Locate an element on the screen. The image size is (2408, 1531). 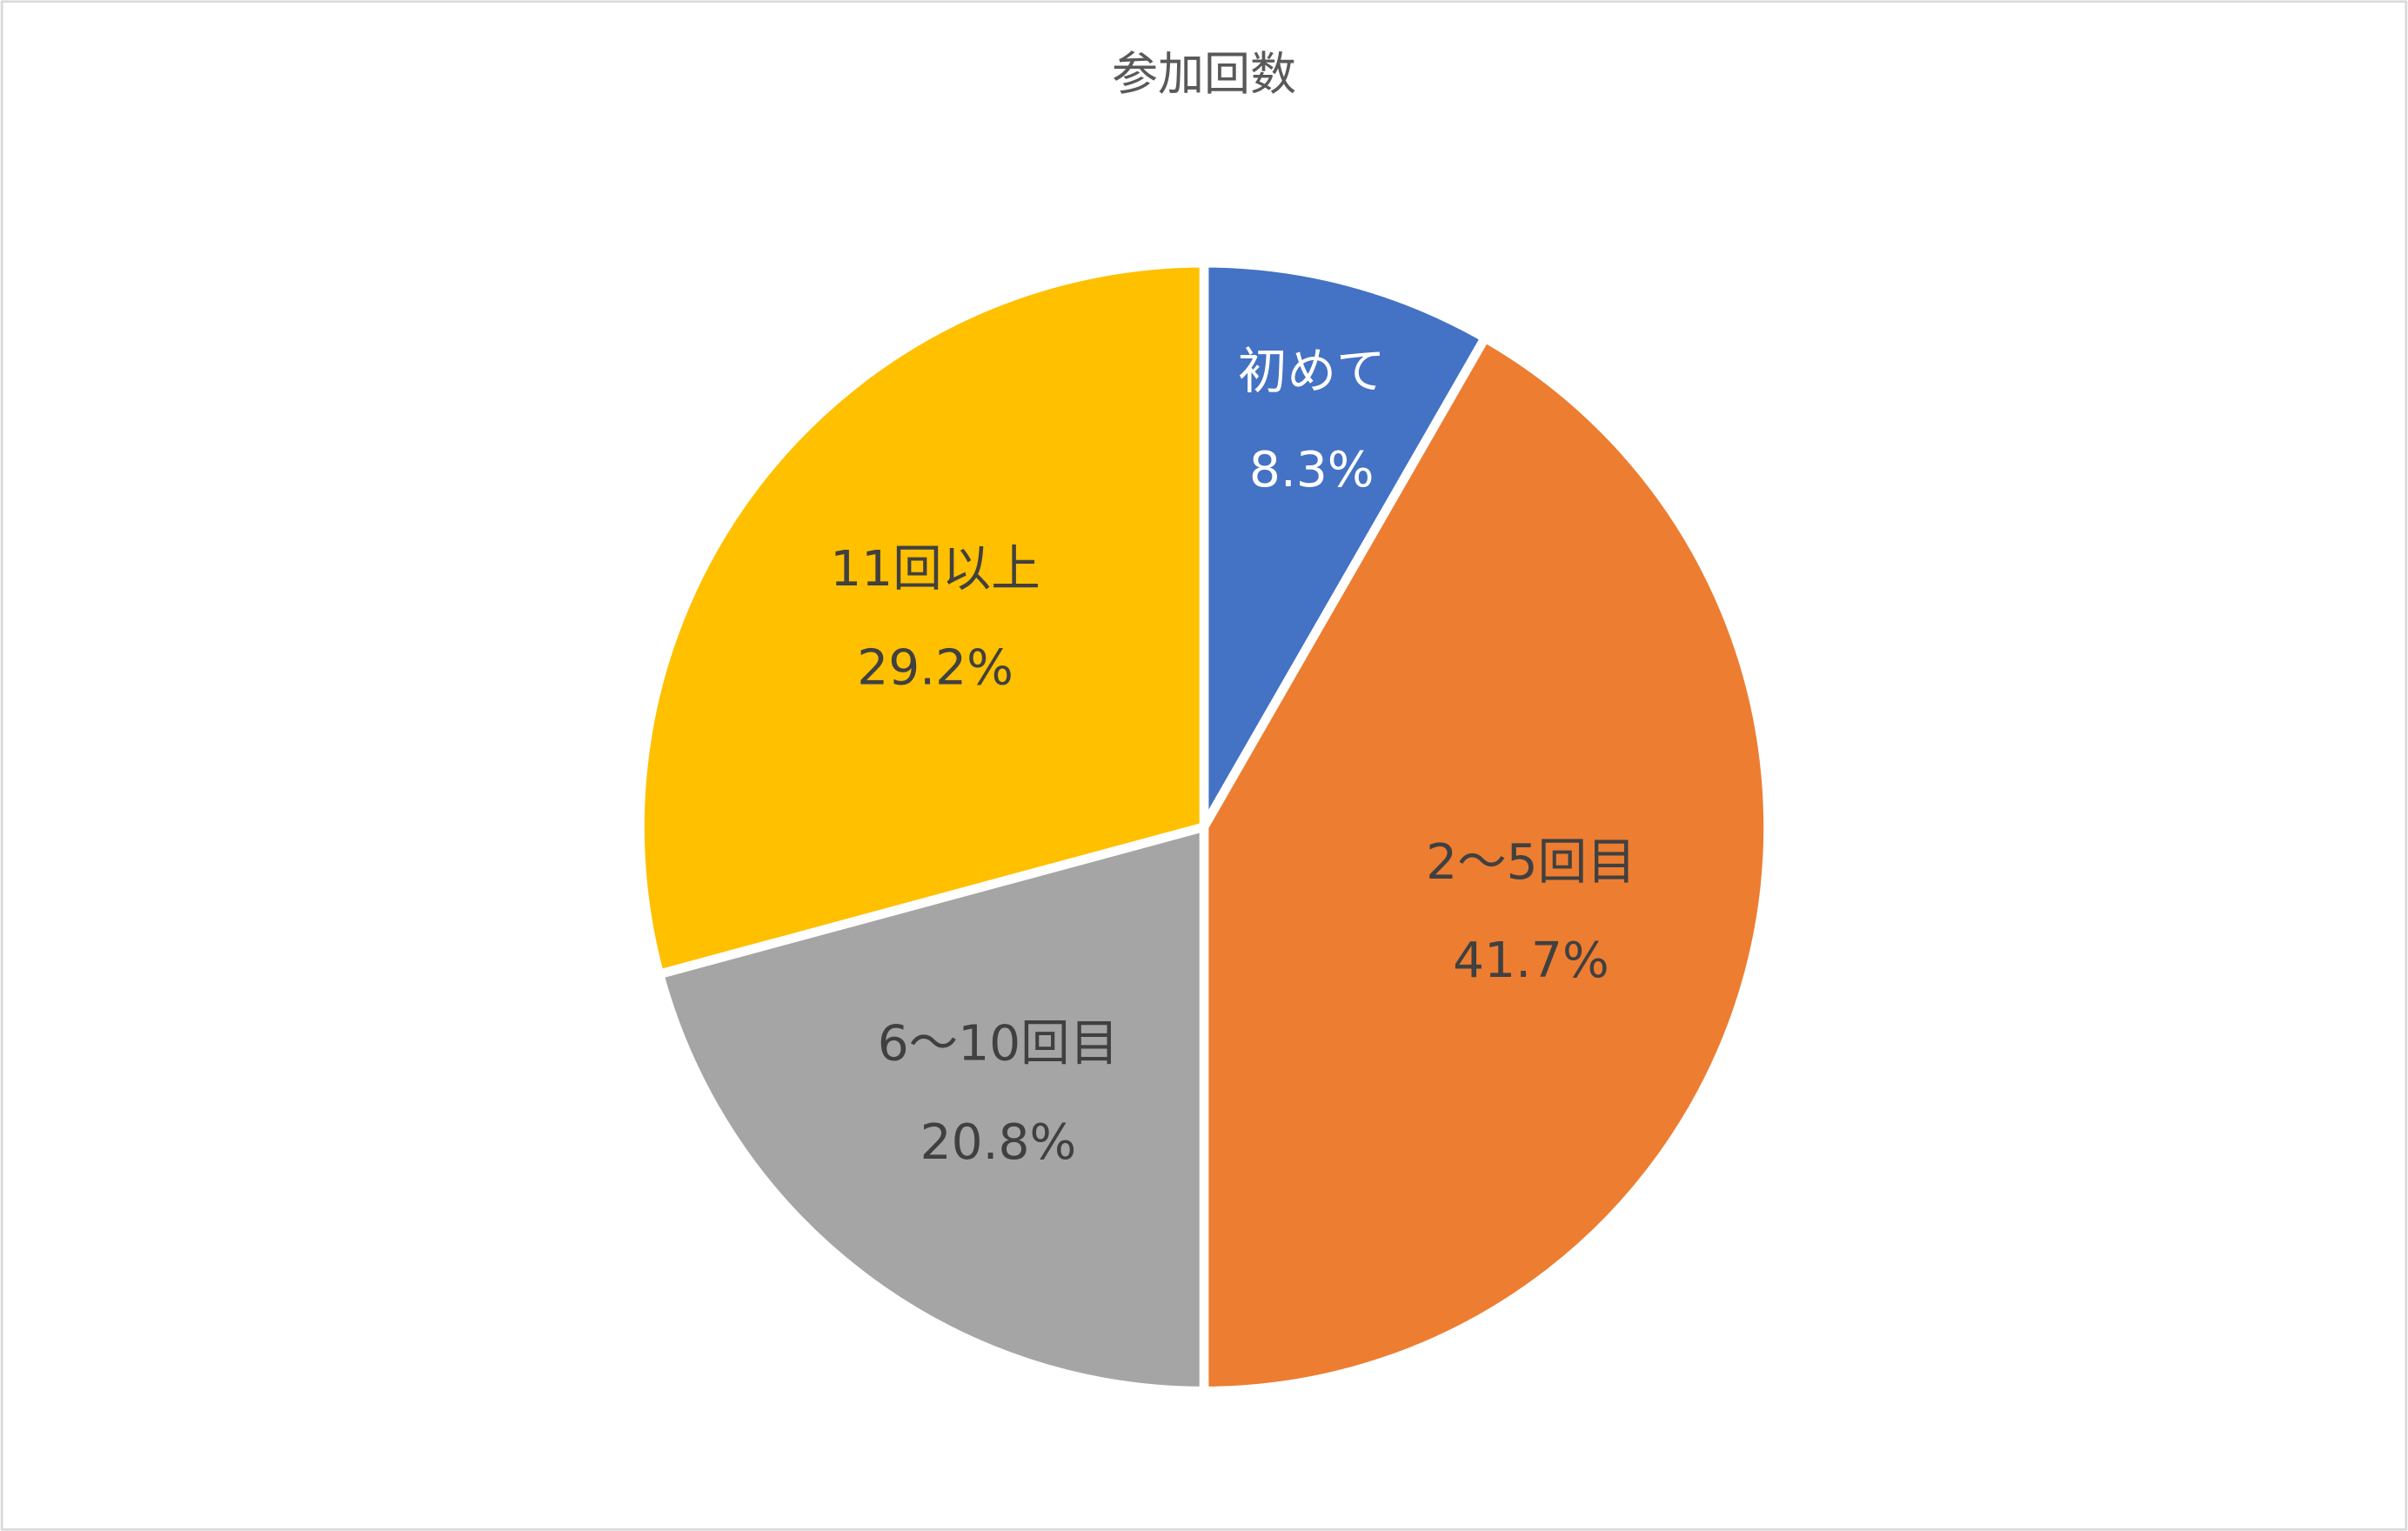
slice-label: 6〜10回目 is located at coordinates (999, 1044).